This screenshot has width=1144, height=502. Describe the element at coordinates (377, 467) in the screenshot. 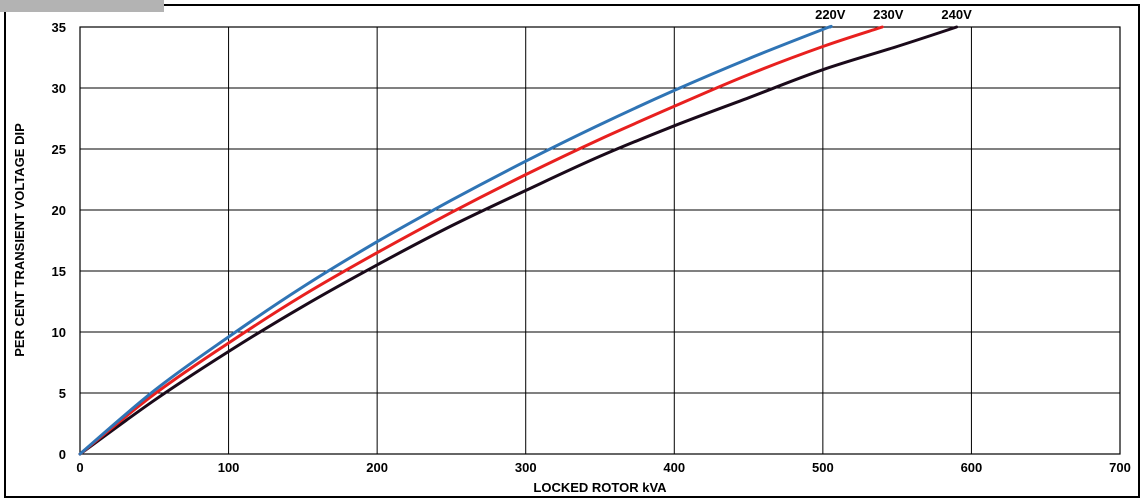

I see `x-tick-label: 200` at that location.